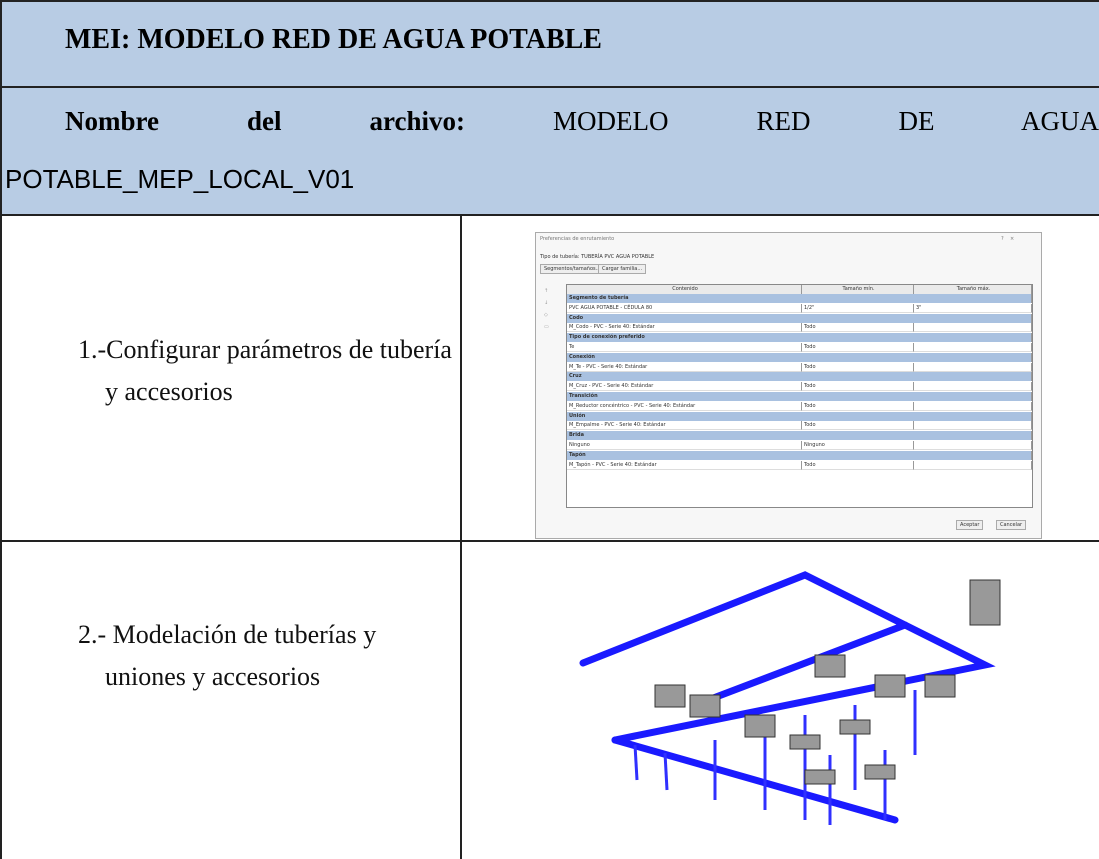 Image resolution: width=1099 pixels, height=859 pixels. Describe the element at coordinates (799, 318) in the screenshot. I see `section-header: Codo` at that location.